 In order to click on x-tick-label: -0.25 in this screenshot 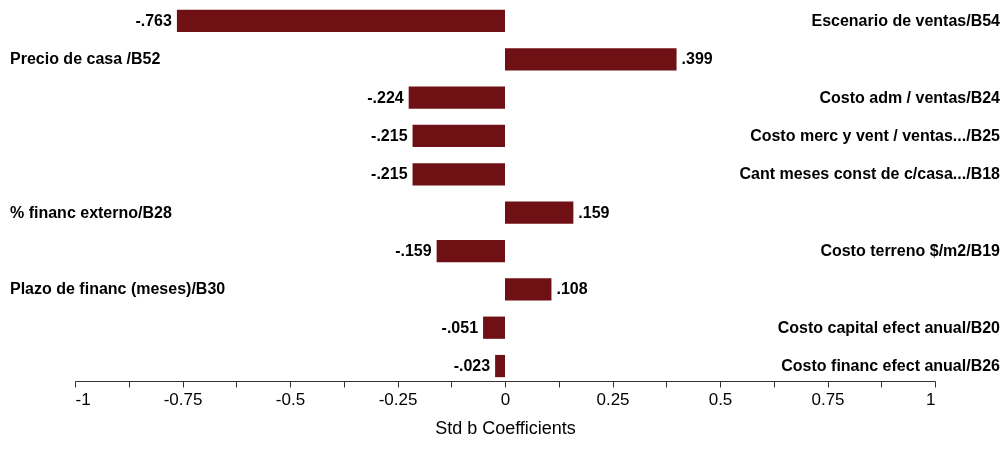, I will do `click(398, 399)`.